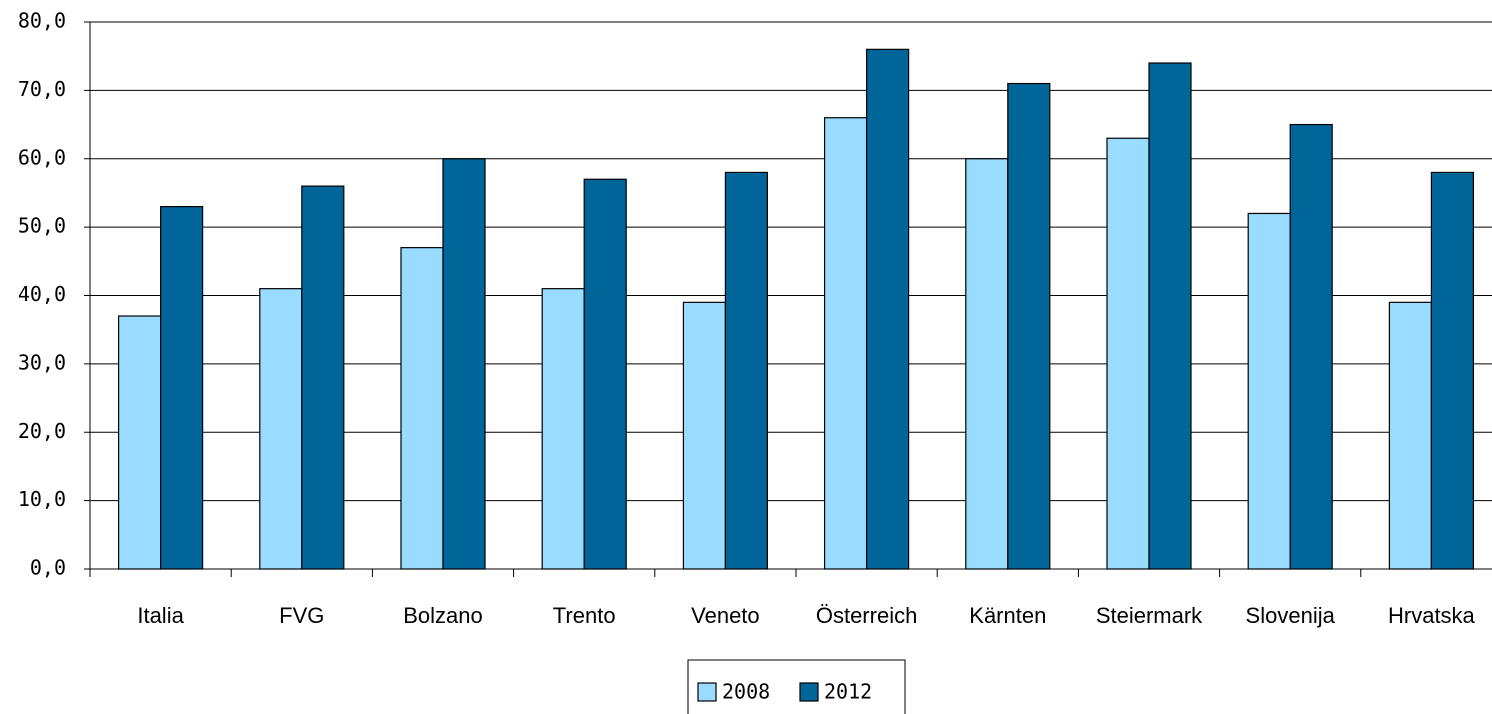 Image resolution: width=1492 pixels, height=714 pixels. What do you see at coordinates (796, 686) in the screenshot?
I see `legend-box` at bounding box center [796, 686].